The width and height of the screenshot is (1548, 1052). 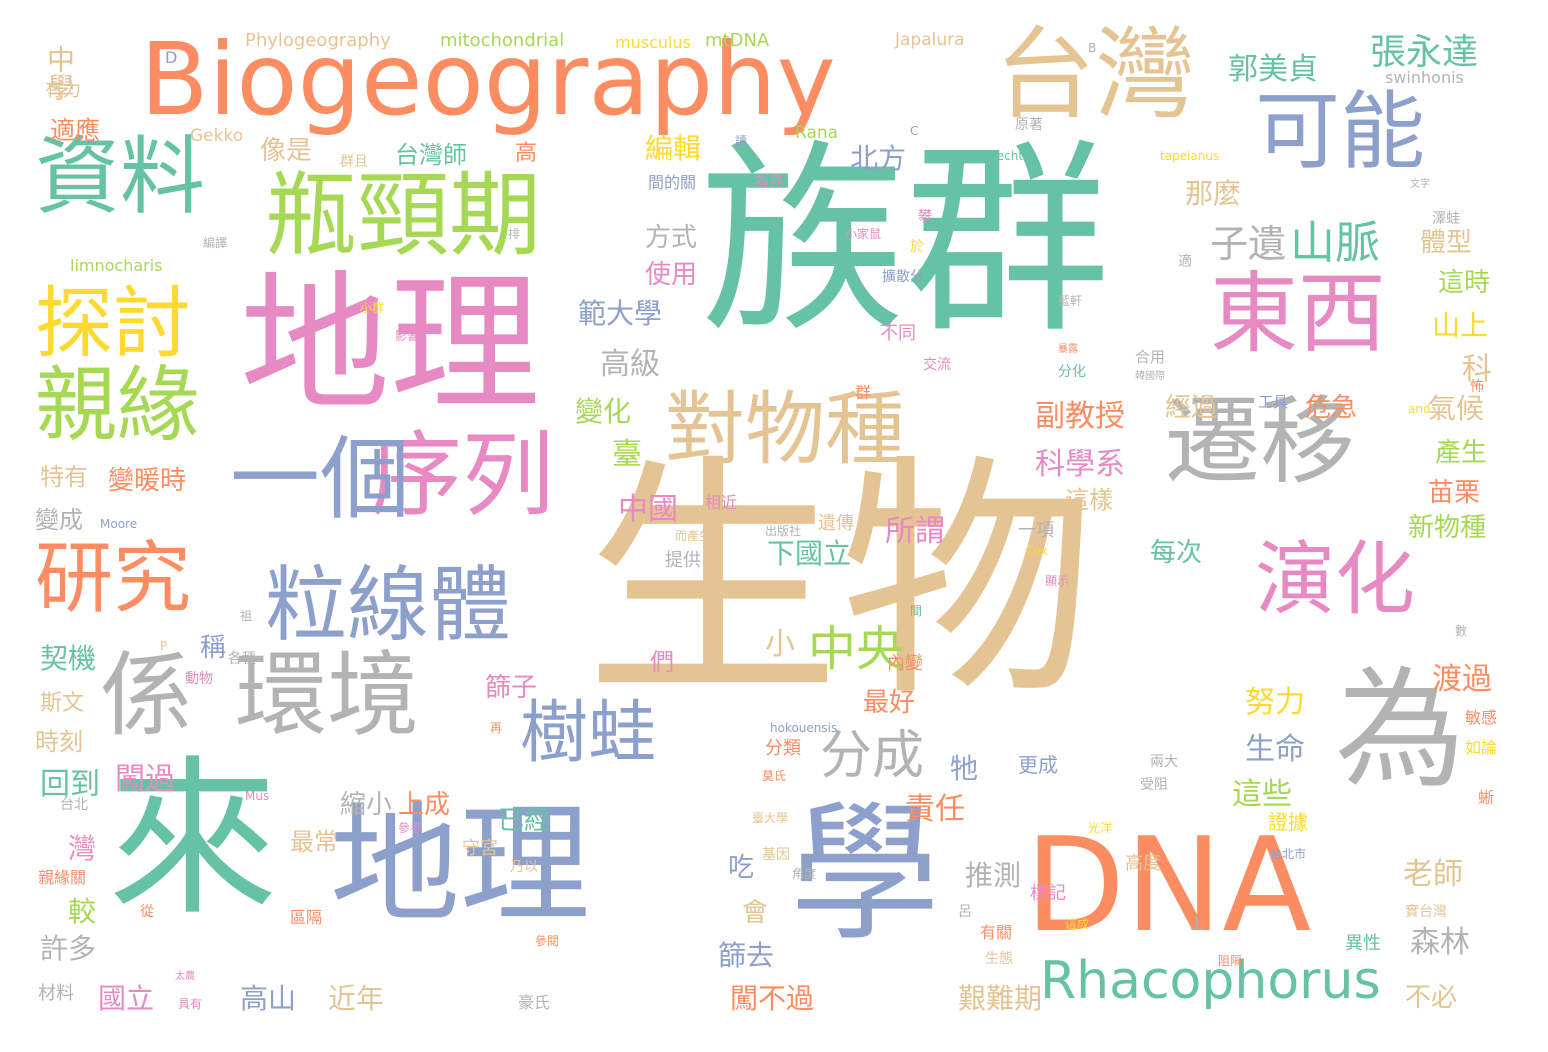 I want to click on word-cloud-term: 群且, so click(x=354, y=162).